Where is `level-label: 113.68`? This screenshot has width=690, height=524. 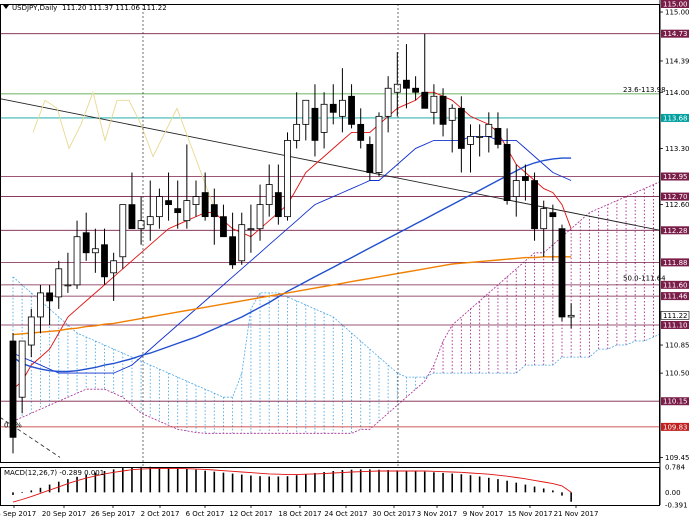 level-label: 113.68 is located at coordinates (675, 118).